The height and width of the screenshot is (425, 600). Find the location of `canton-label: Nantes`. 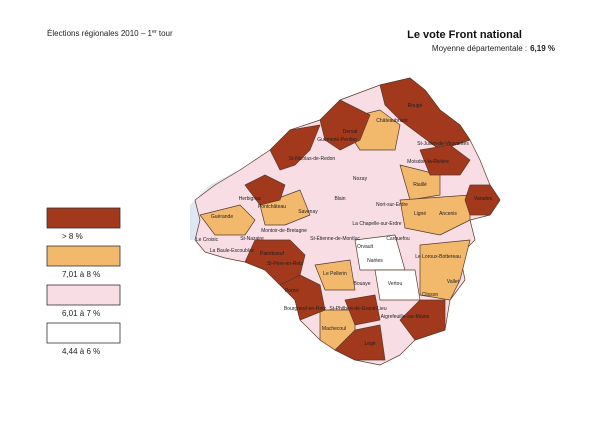

canton-label: Nantes is located at coordinates (375, 261).